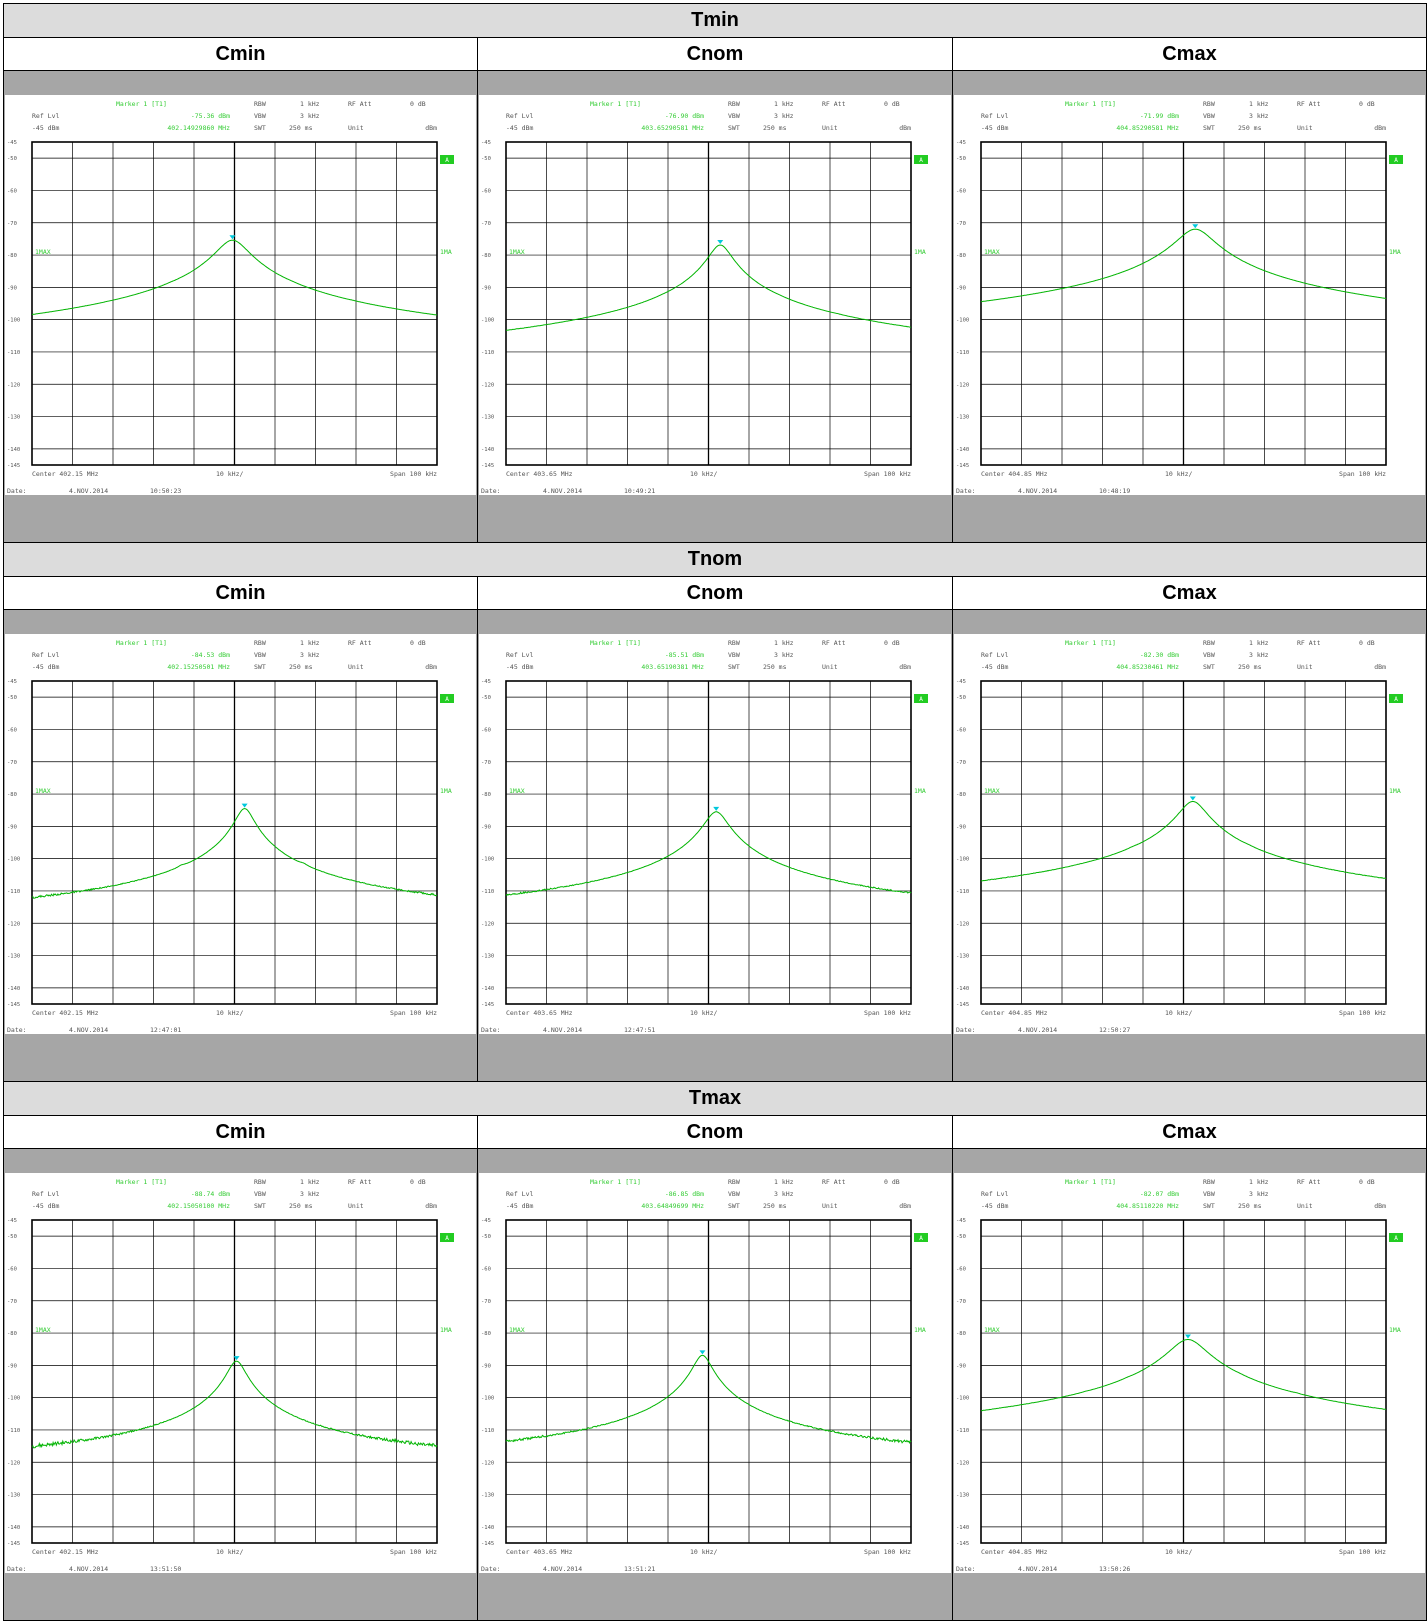 The height and width of the screenshot is (1621, 1427). I want to click on x-division: 10 kHz/, so click(229, 1552).